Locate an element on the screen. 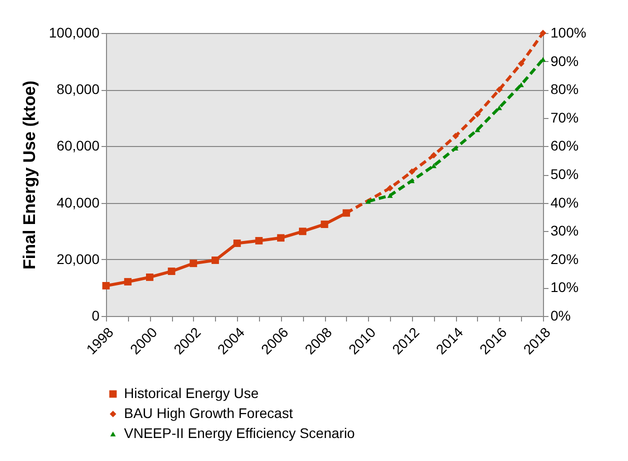 This screenshot has height=461, width=628. y-tick-label: 40,000 is located at coordinates (78, 202).